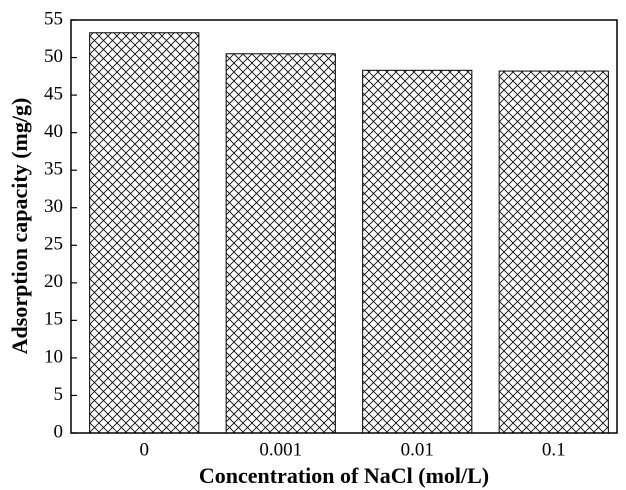 Image resolution: width=626 pixels, height=490 pixels. Describe the element at coordinates (53, 169) in the screenshot. I see `y-tick-label: 35` at that location.